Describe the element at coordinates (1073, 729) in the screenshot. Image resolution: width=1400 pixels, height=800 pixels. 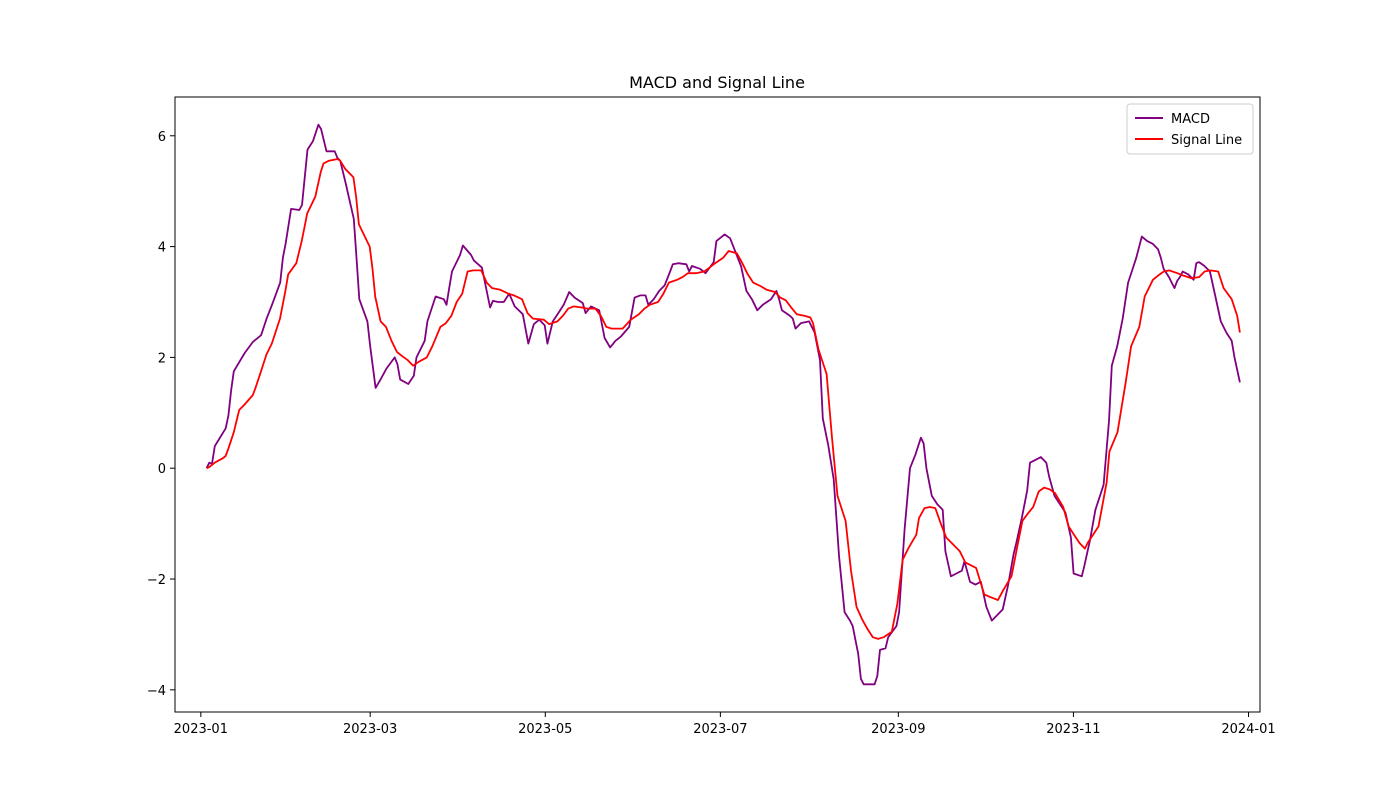
I see `x-tick-label: 2023-11` at that location.